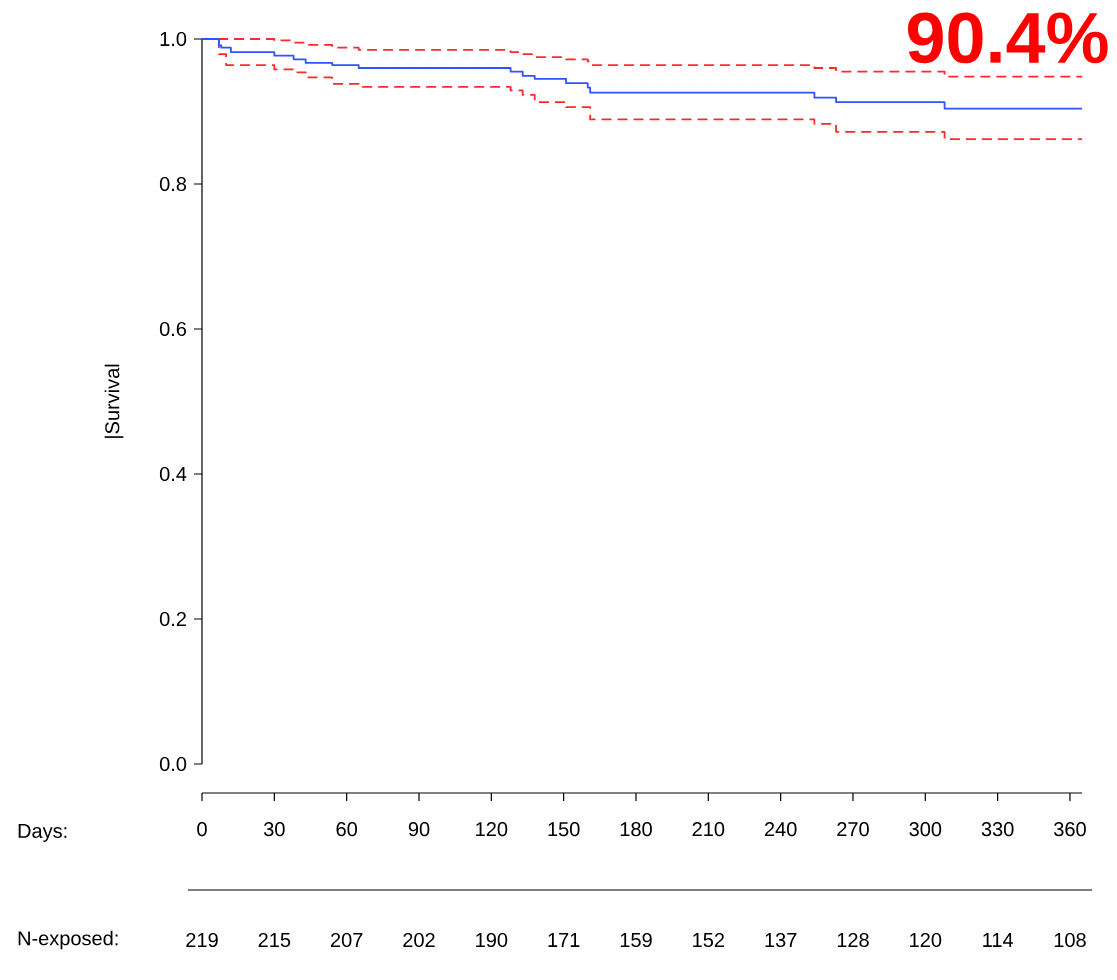 The height and width of the screenshot is (980, 1117). I want to click on text: N-exposed:, so click(68, 940).